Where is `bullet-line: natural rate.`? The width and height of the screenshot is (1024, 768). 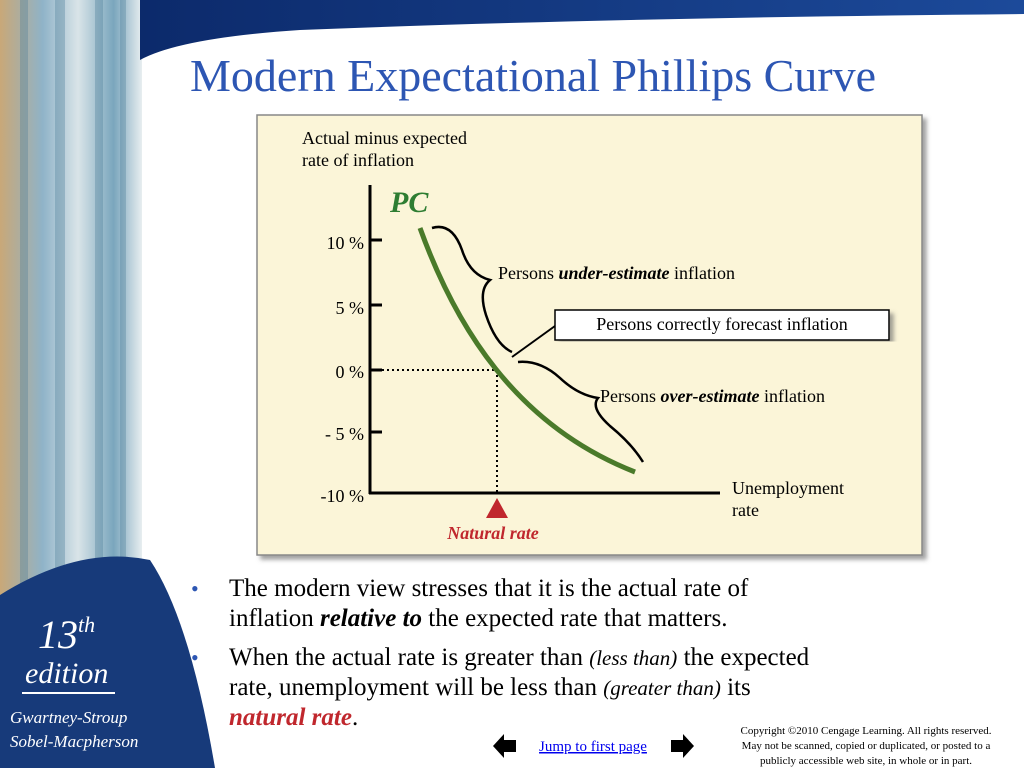 bullet-line: natural rate. is located at coordinates (293, 717).